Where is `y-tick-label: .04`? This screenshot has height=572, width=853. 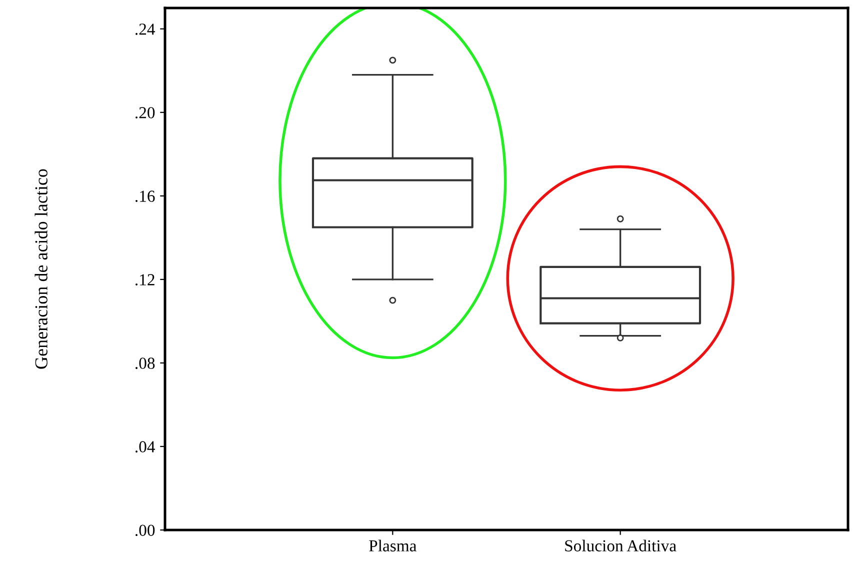
y-tick-label: .04 is located at coordinates (146, 446).